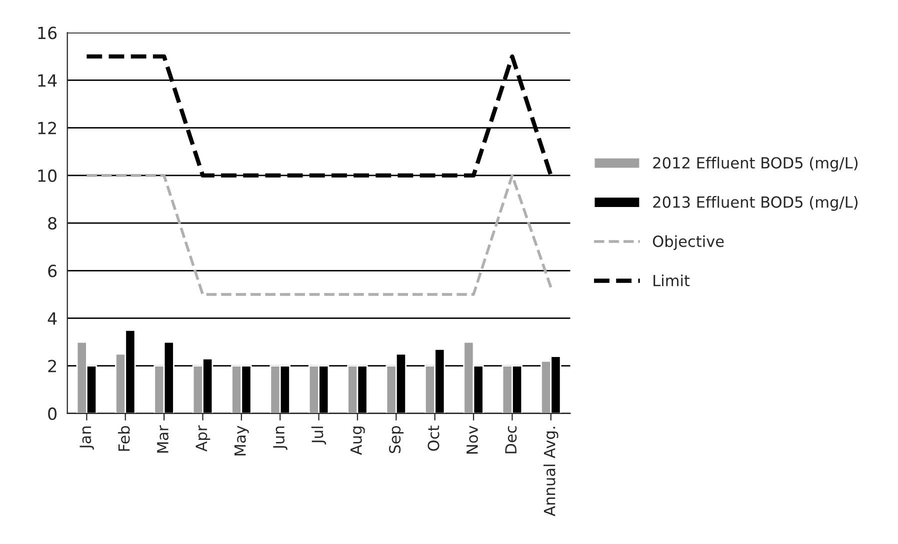 The width and height of the screenshot is (898, 544). I want to click on x-tick-label: Jan, so click(87, 438).